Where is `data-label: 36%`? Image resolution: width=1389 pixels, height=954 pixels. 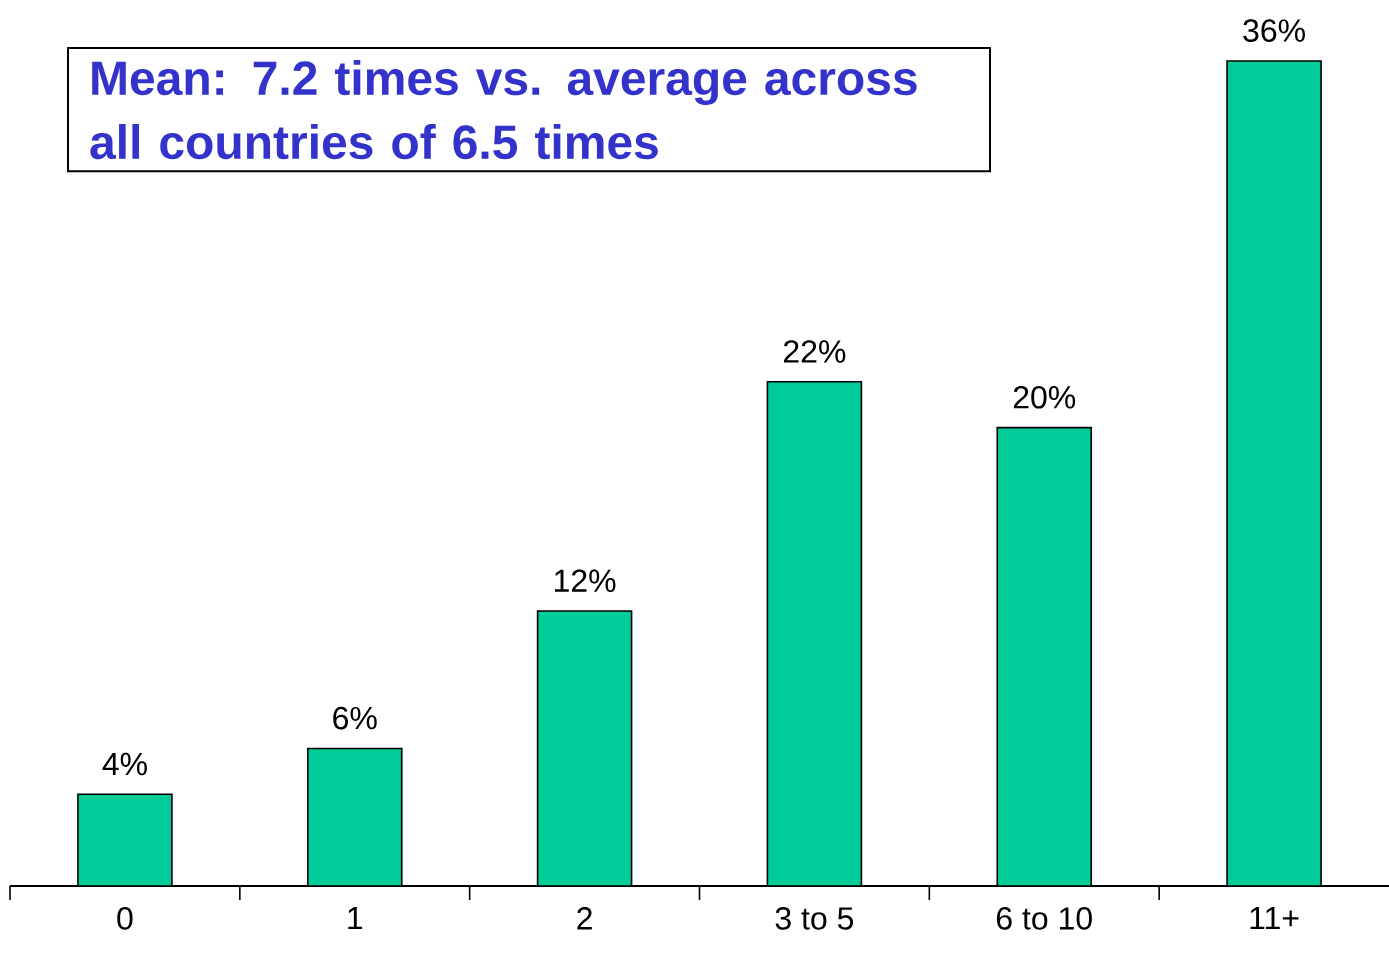 data-label: 36% is located at coordinates (1274, 30).